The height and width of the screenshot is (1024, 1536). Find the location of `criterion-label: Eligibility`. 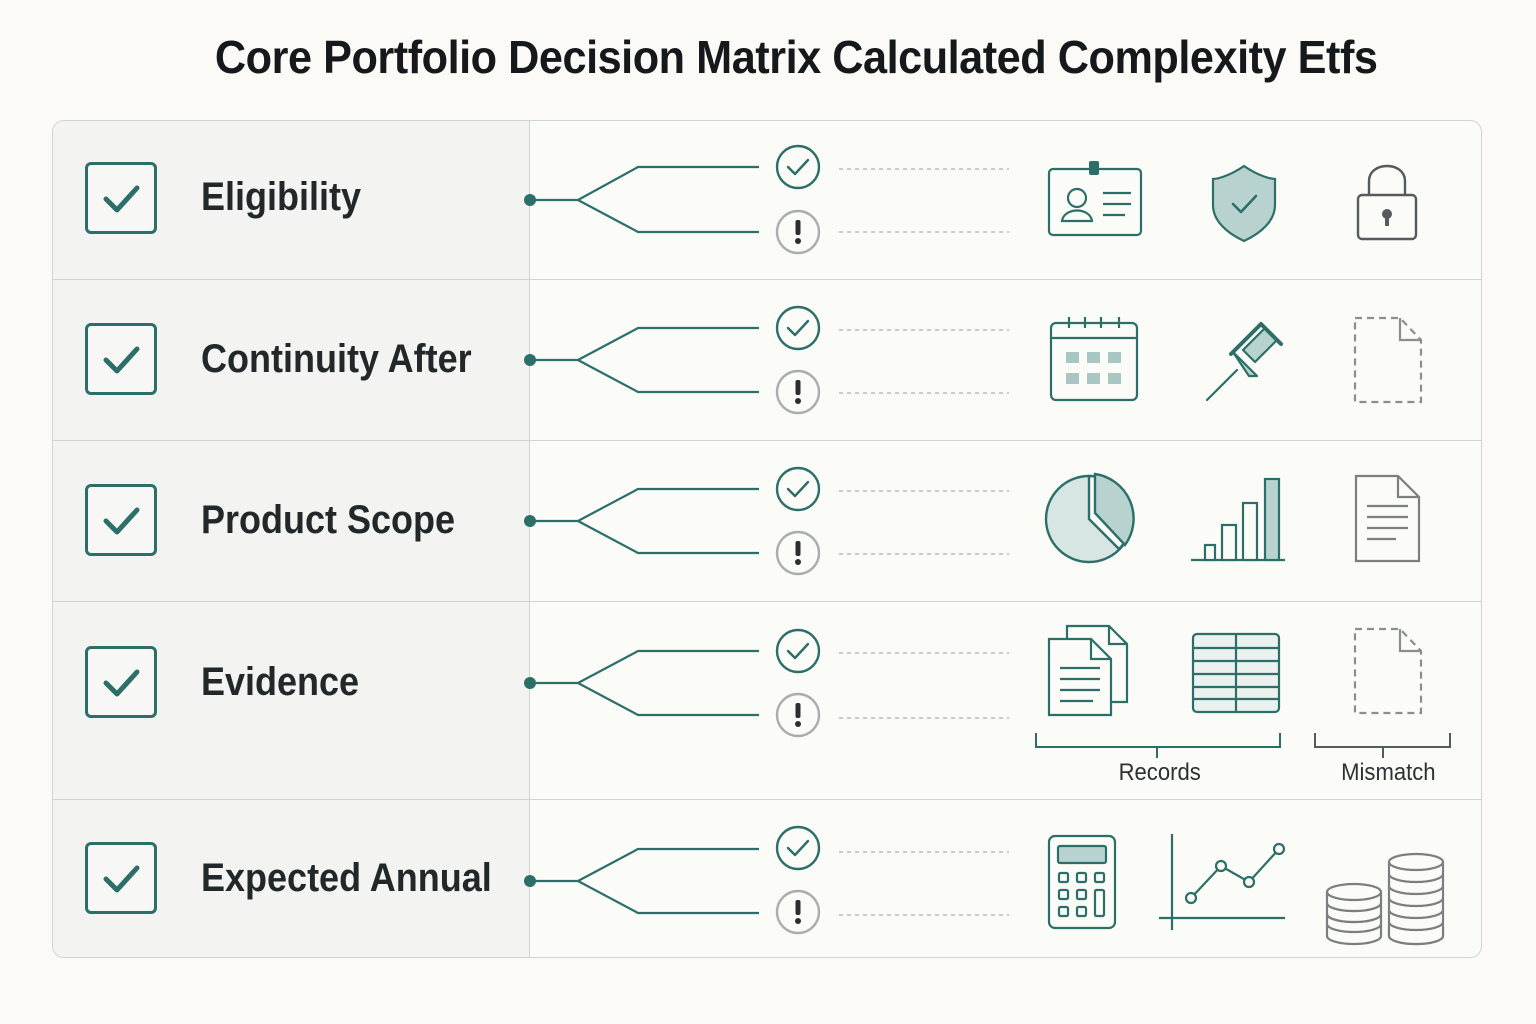

criterion-label: Eligibility is located at coordinates (281, 197).